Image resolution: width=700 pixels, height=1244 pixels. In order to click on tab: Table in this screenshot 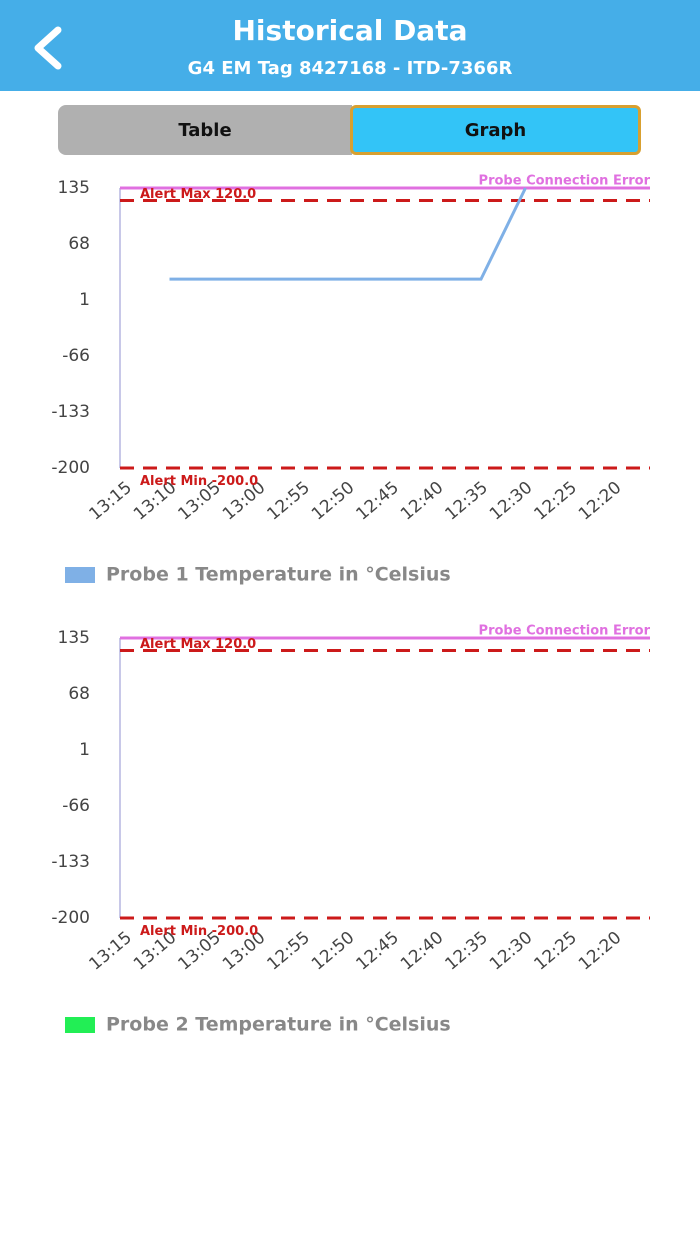, I will do `click(205, 130)`.